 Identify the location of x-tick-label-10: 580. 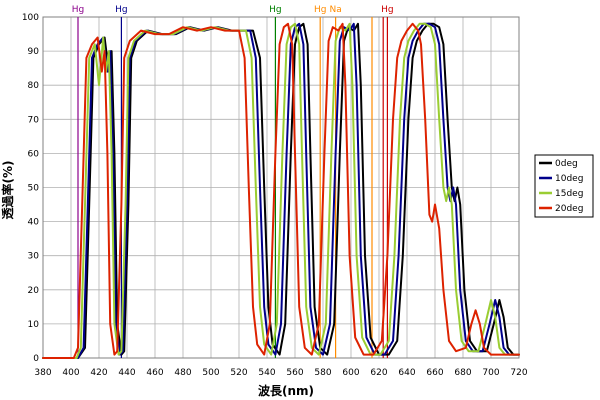
(322, 373).